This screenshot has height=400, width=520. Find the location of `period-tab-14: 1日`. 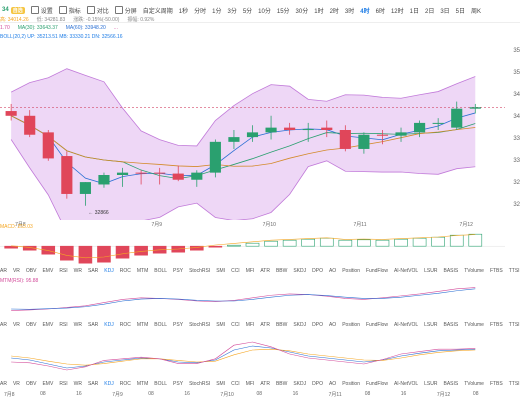

period-tab-14: 1日 is located at coordinates (414, 11).